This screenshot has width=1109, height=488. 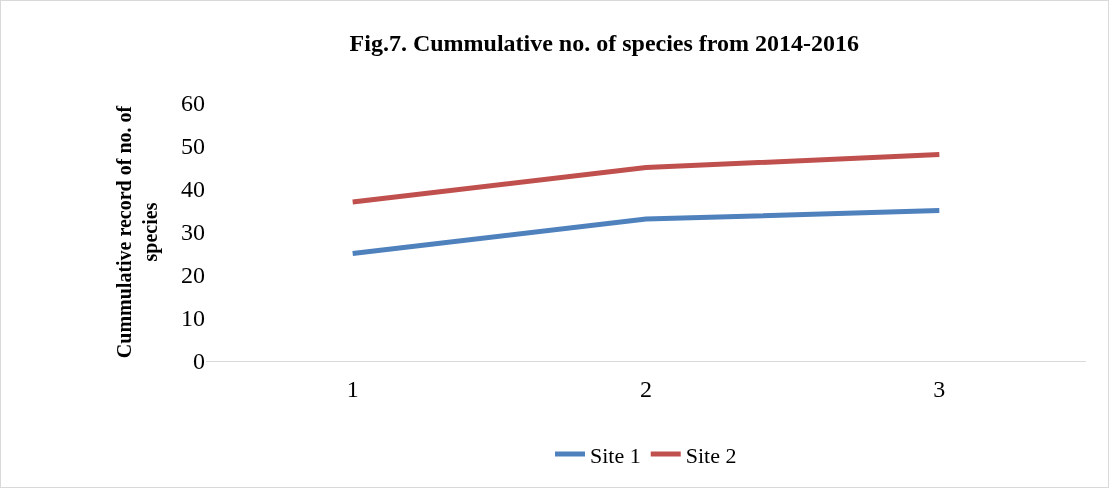 I want to click on y-tick-label: 50, so click(x=193, y=146).